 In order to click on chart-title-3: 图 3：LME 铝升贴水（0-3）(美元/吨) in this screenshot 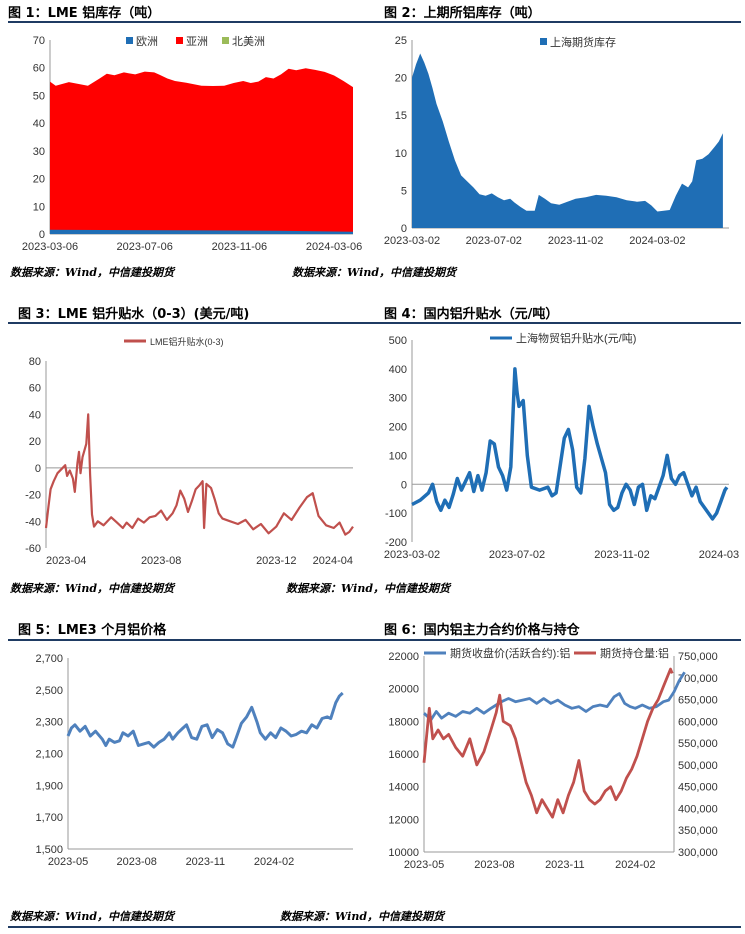, I will do `click(134, 314)`.